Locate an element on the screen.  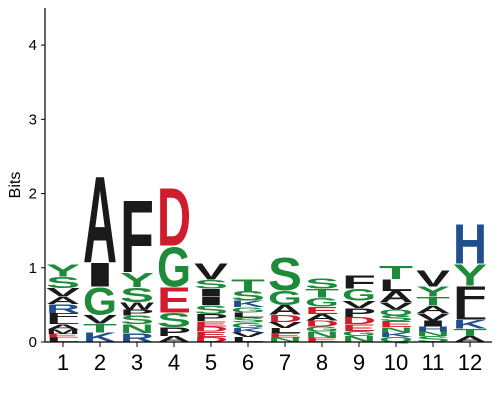
logo-letter-w: W is located at coordinates (137, 306).